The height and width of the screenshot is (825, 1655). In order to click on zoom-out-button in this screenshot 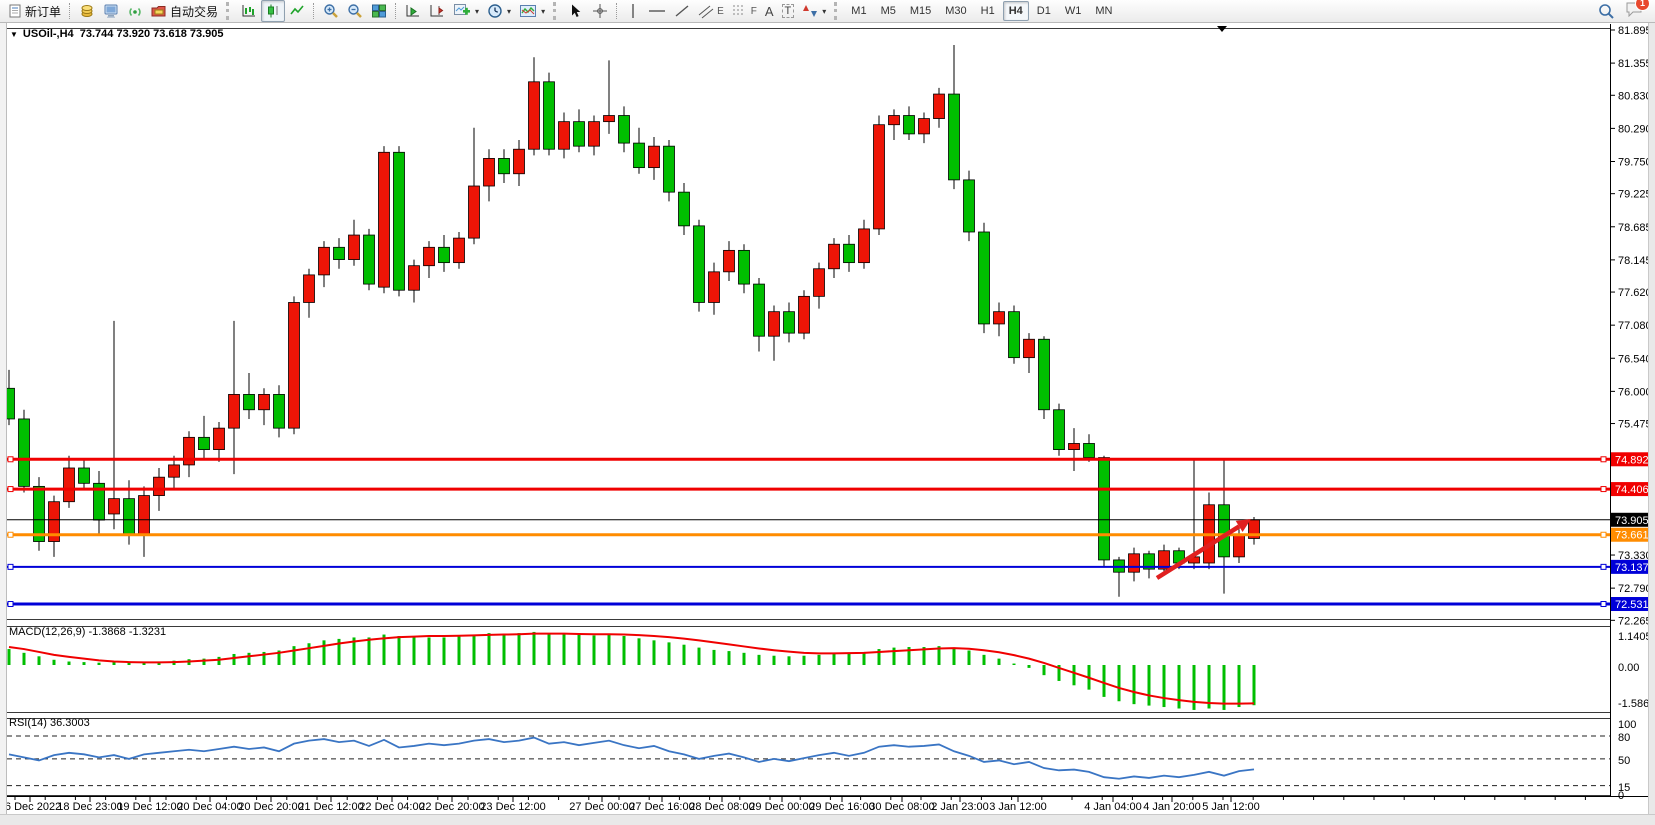, I will do `click(355, 11)`.